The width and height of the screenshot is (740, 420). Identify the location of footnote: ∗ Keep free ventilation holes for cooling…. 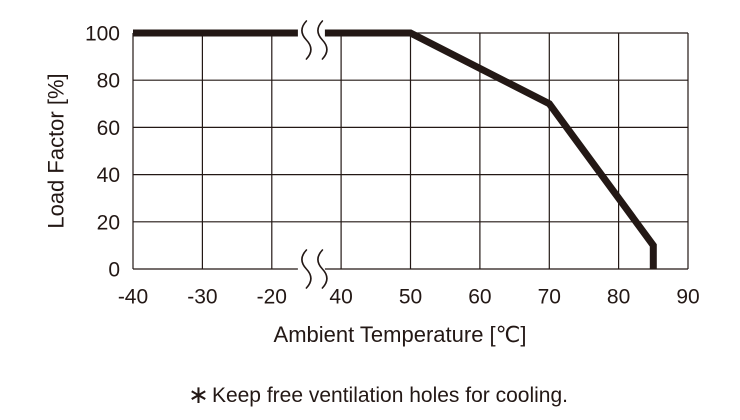
(378, 395).